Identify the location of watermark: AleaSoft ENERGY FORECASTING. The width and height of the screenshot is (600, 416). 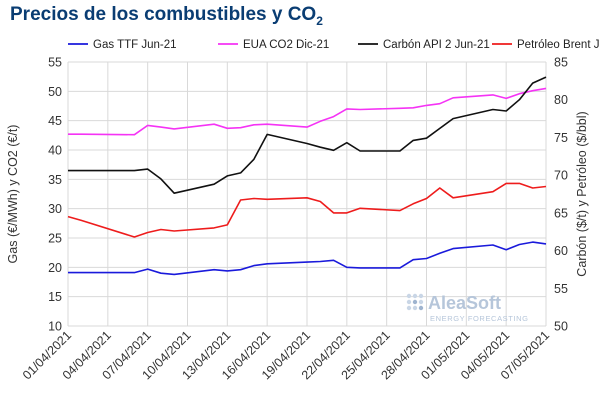
(467, 308).